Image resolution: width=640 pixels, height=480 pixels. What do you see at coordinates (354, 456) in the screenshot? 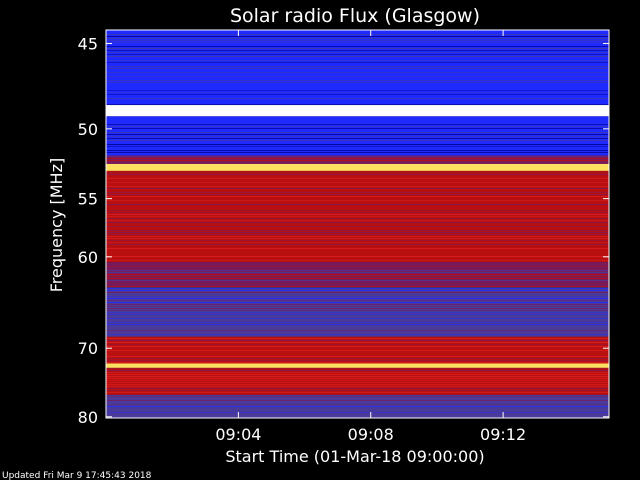
I see `x-axis-label: Start Time (01-Mar-18 09:00:00)` at bounding box center [354, 456].